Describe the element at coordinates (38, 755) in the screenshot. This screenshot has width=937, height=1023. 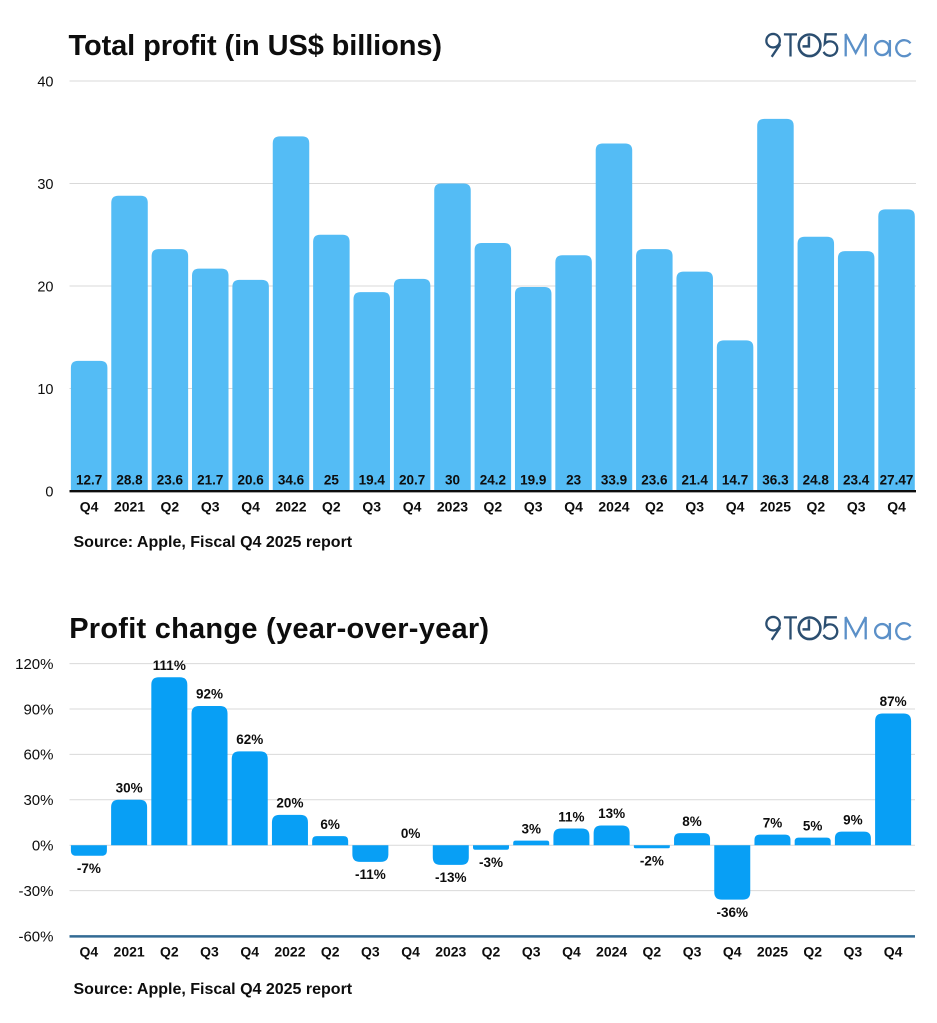
I see `svg-text: 60%` at that location.